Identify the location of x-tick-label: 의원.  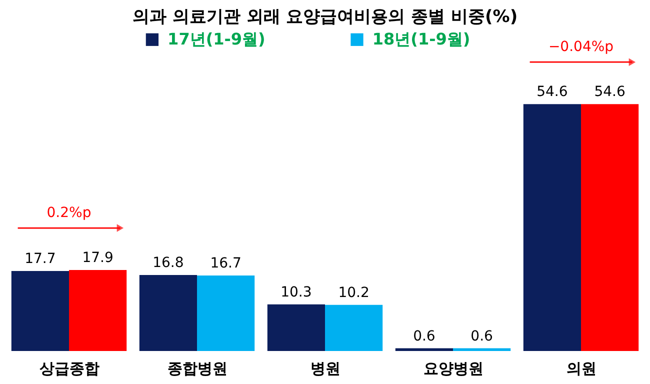
(581, 369).